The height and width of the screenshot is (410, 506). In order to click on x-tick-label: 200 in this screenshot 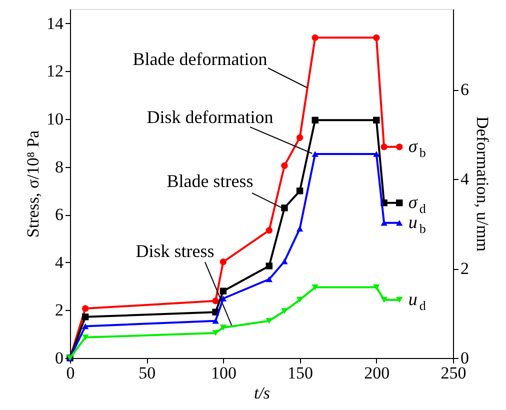, I will do `click(377, 373)`.